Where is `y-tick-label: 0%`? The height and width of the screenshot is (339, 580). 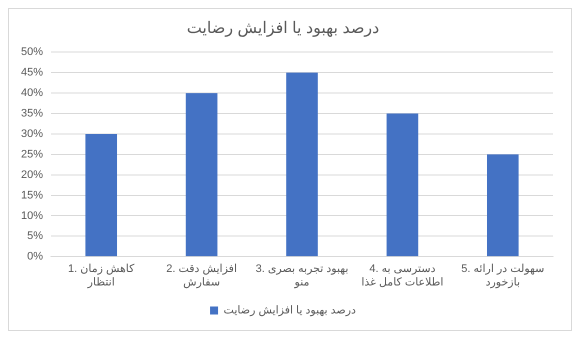 y-tick-label: 0% is located at coordinates (35, 256).